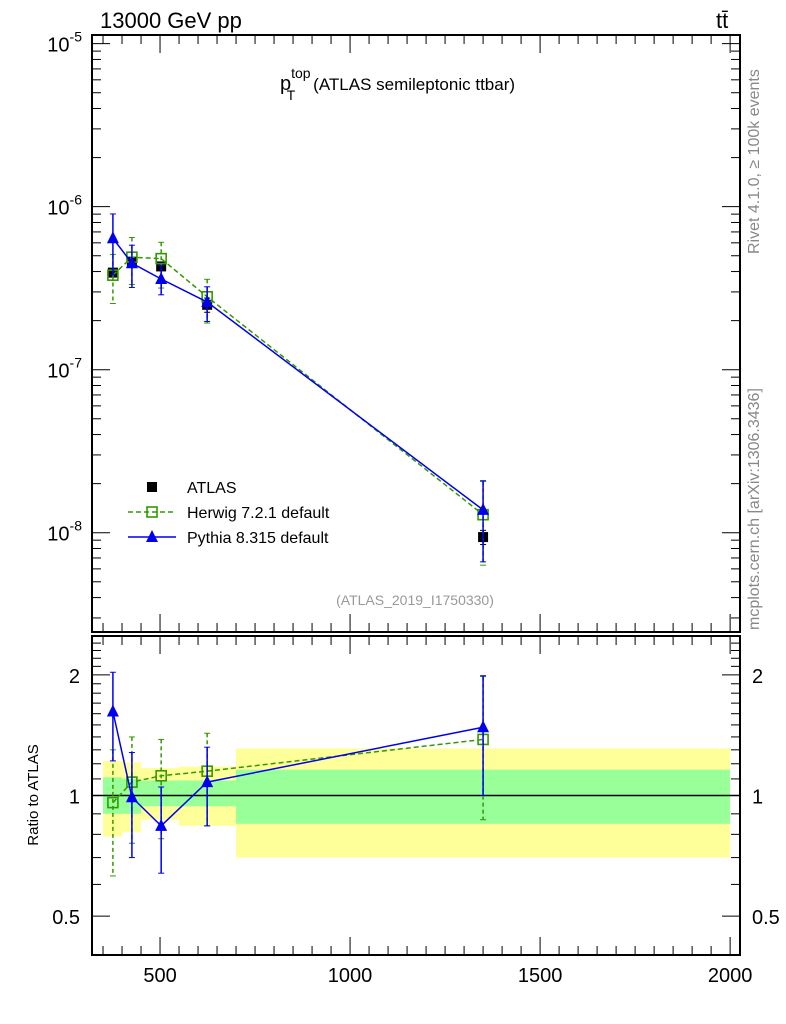 The width and height of the screenshot is (786, 1024). I want to click on ratio-y-tick-label: 2, so click(74, 677).